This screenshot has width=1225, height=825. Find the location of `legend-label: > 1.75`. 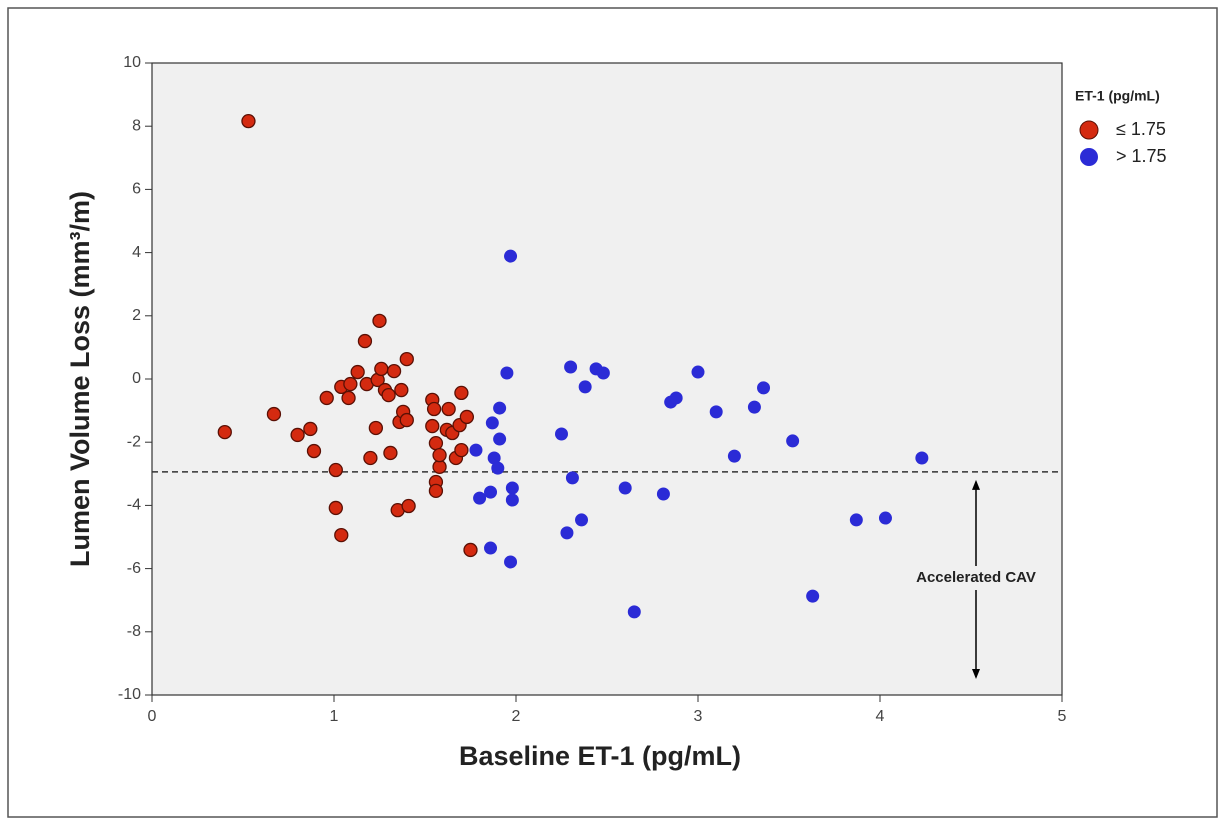

legend-label: > 1.75 is located at coordinates (1141, 156).